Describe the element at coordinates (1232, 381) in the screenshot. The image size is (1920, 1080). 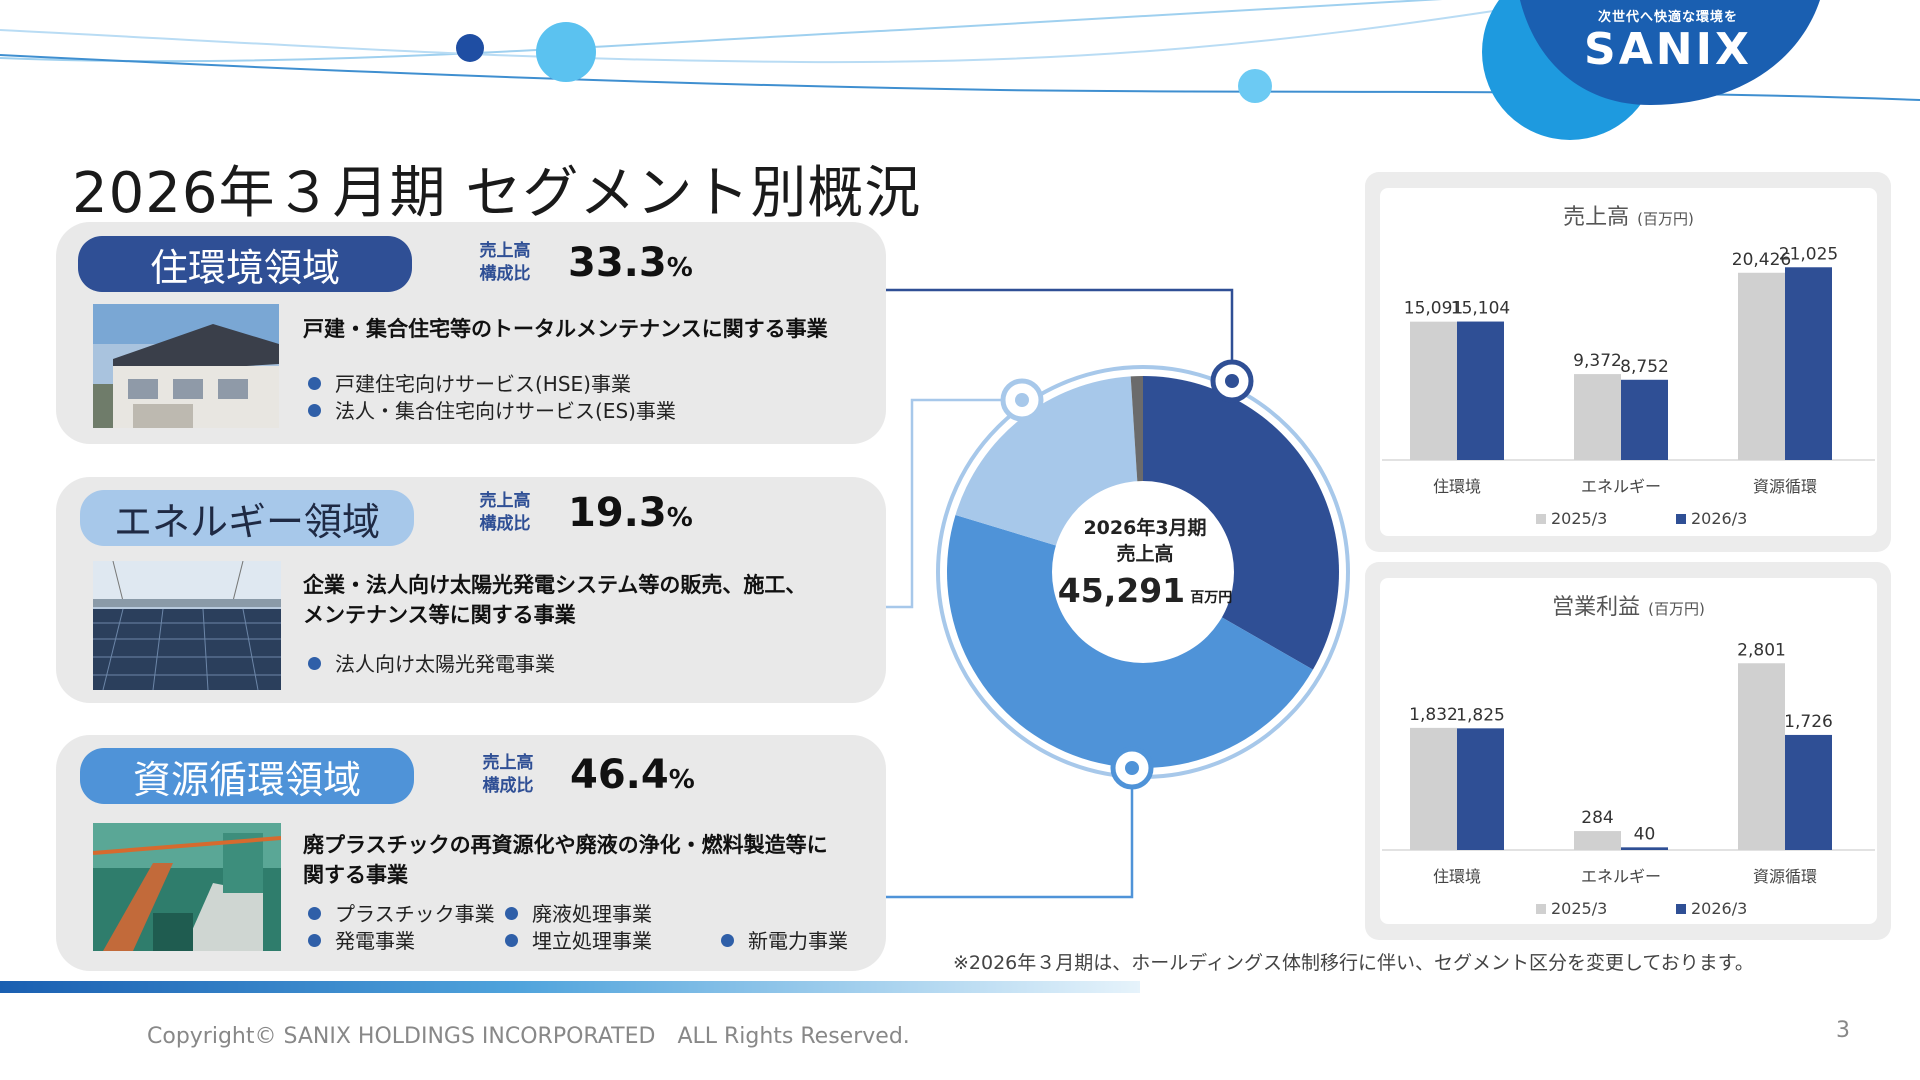
I see `marker-housing` at that location.